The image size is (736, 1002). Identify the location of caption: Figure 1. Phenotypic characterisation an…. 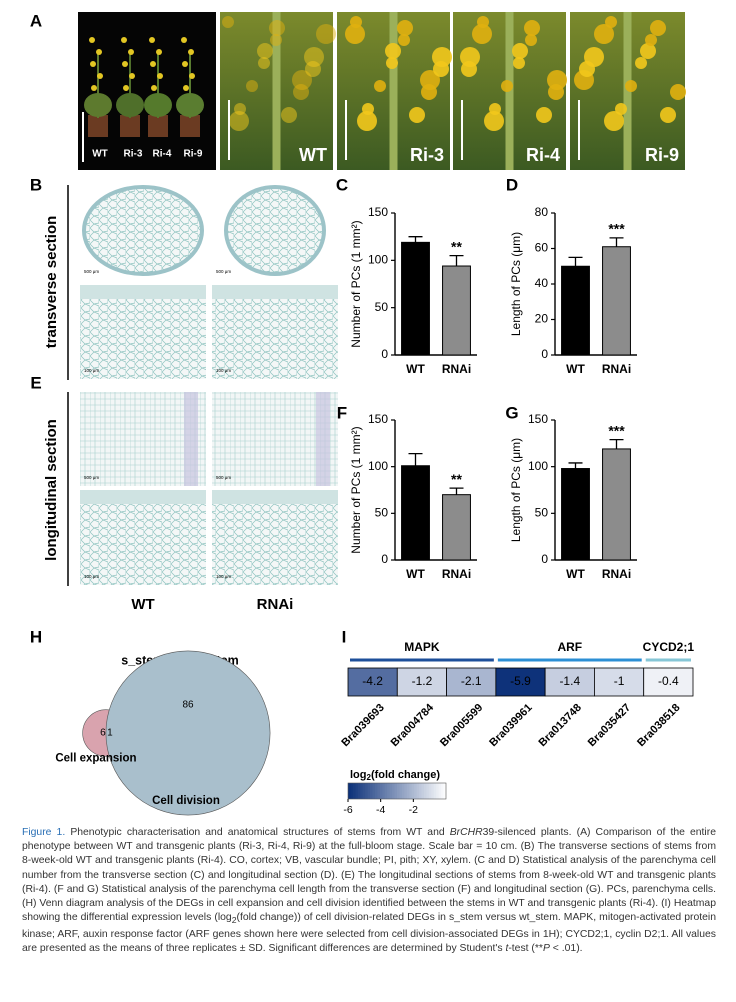
(369, 891).